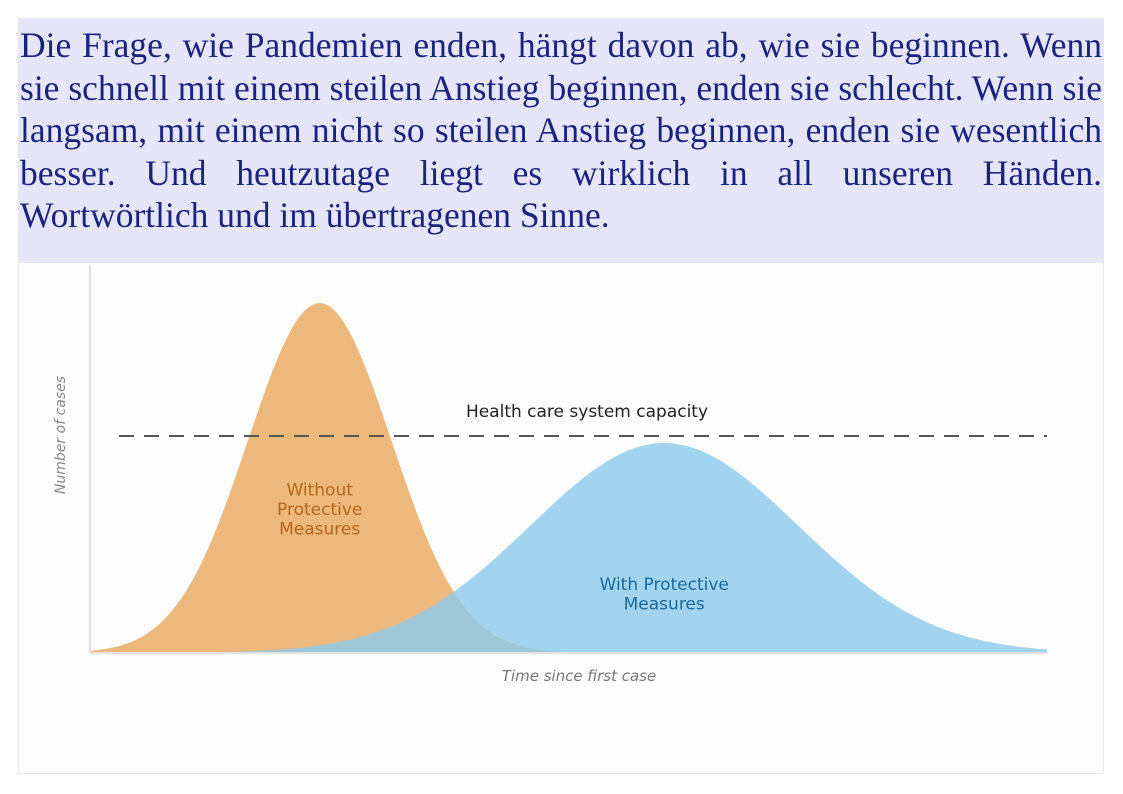  What do you see at coordinates (664, 605) in the screenshot?
I see `with-label-line: Measures` at bounding box center [664, 605].